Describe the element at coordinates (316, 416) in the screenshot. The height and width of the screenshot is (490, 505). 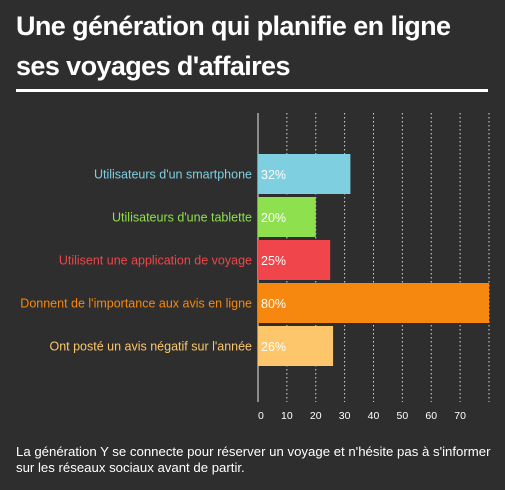
I see `tick-label: 20` at that location.